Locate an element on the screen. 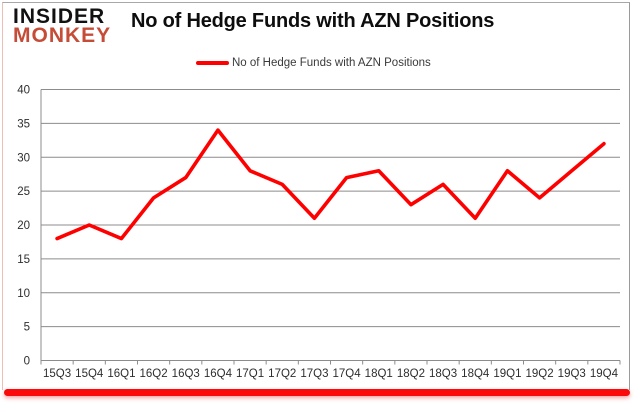 Image resolution: width=635 pixels, height=405 pixels. legend-label: No of Hedge Funds with AZN Positions is located at coordinates (331, 63).